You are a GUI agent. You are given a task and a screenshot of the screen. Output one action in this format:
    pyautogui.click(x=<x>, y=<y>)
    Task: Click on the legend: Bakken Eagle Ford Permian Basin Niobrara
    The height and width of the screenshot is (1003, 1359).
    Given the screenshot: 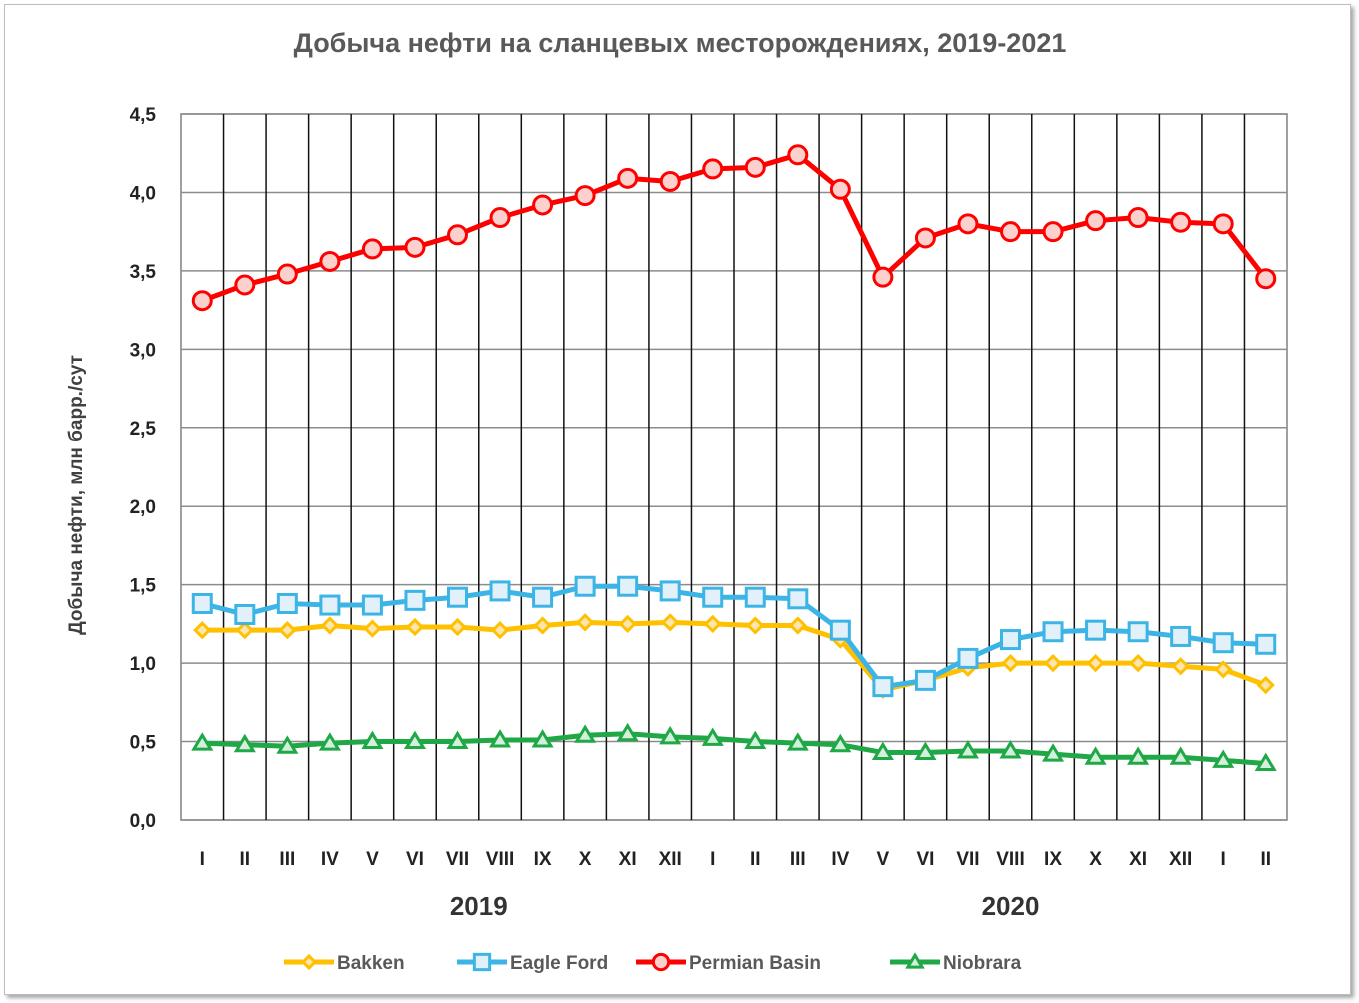 What is the action you would take?
    pyautogui.click(x=653, y=963)
    